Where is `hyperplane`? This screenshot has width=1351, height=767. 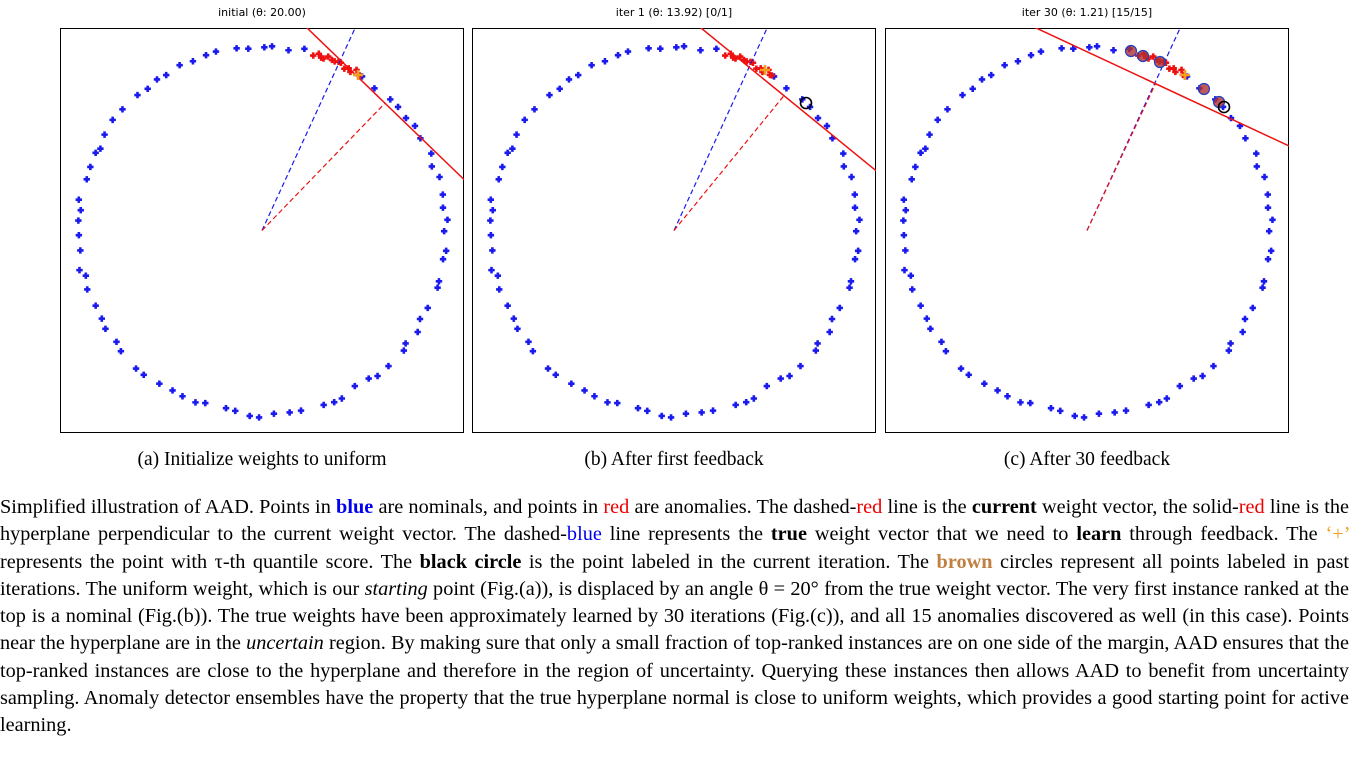
hyperplane is located at coordinates (1161, 87).